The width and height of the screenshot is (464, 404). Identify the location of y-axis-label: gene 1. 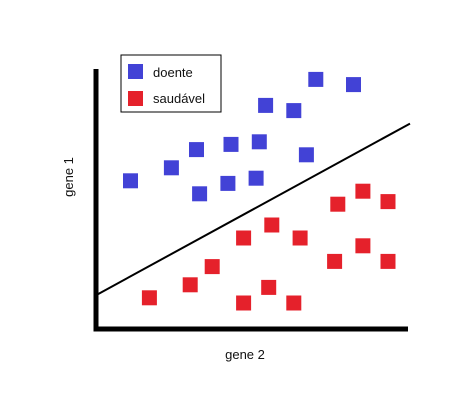
(68, 177).